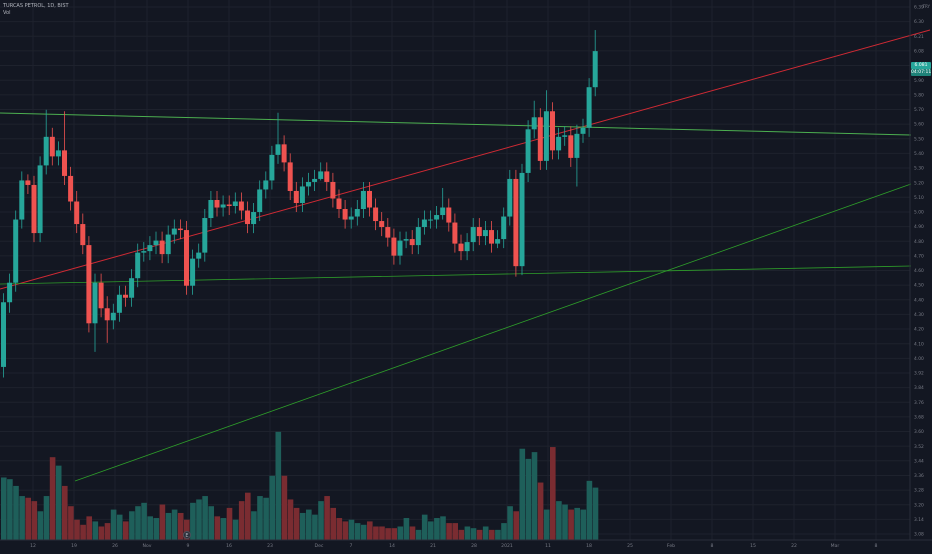  Describe the element at coordinates (187, 535) in the screenshot. I see `earnings-event-icon: E` at that location.